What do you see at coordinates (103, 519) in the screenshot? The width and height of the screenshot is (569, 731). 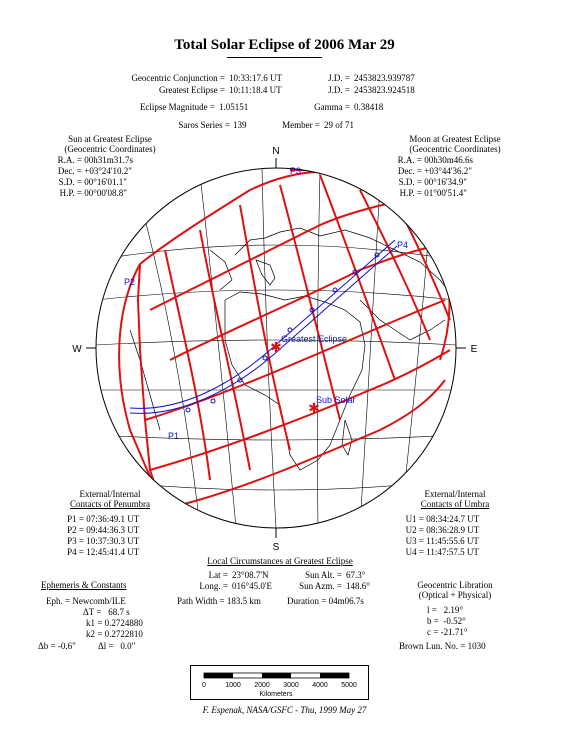 I see `penumbra-row: P1 = 07:36:49.1 UT` at bounding box center [103, 519].